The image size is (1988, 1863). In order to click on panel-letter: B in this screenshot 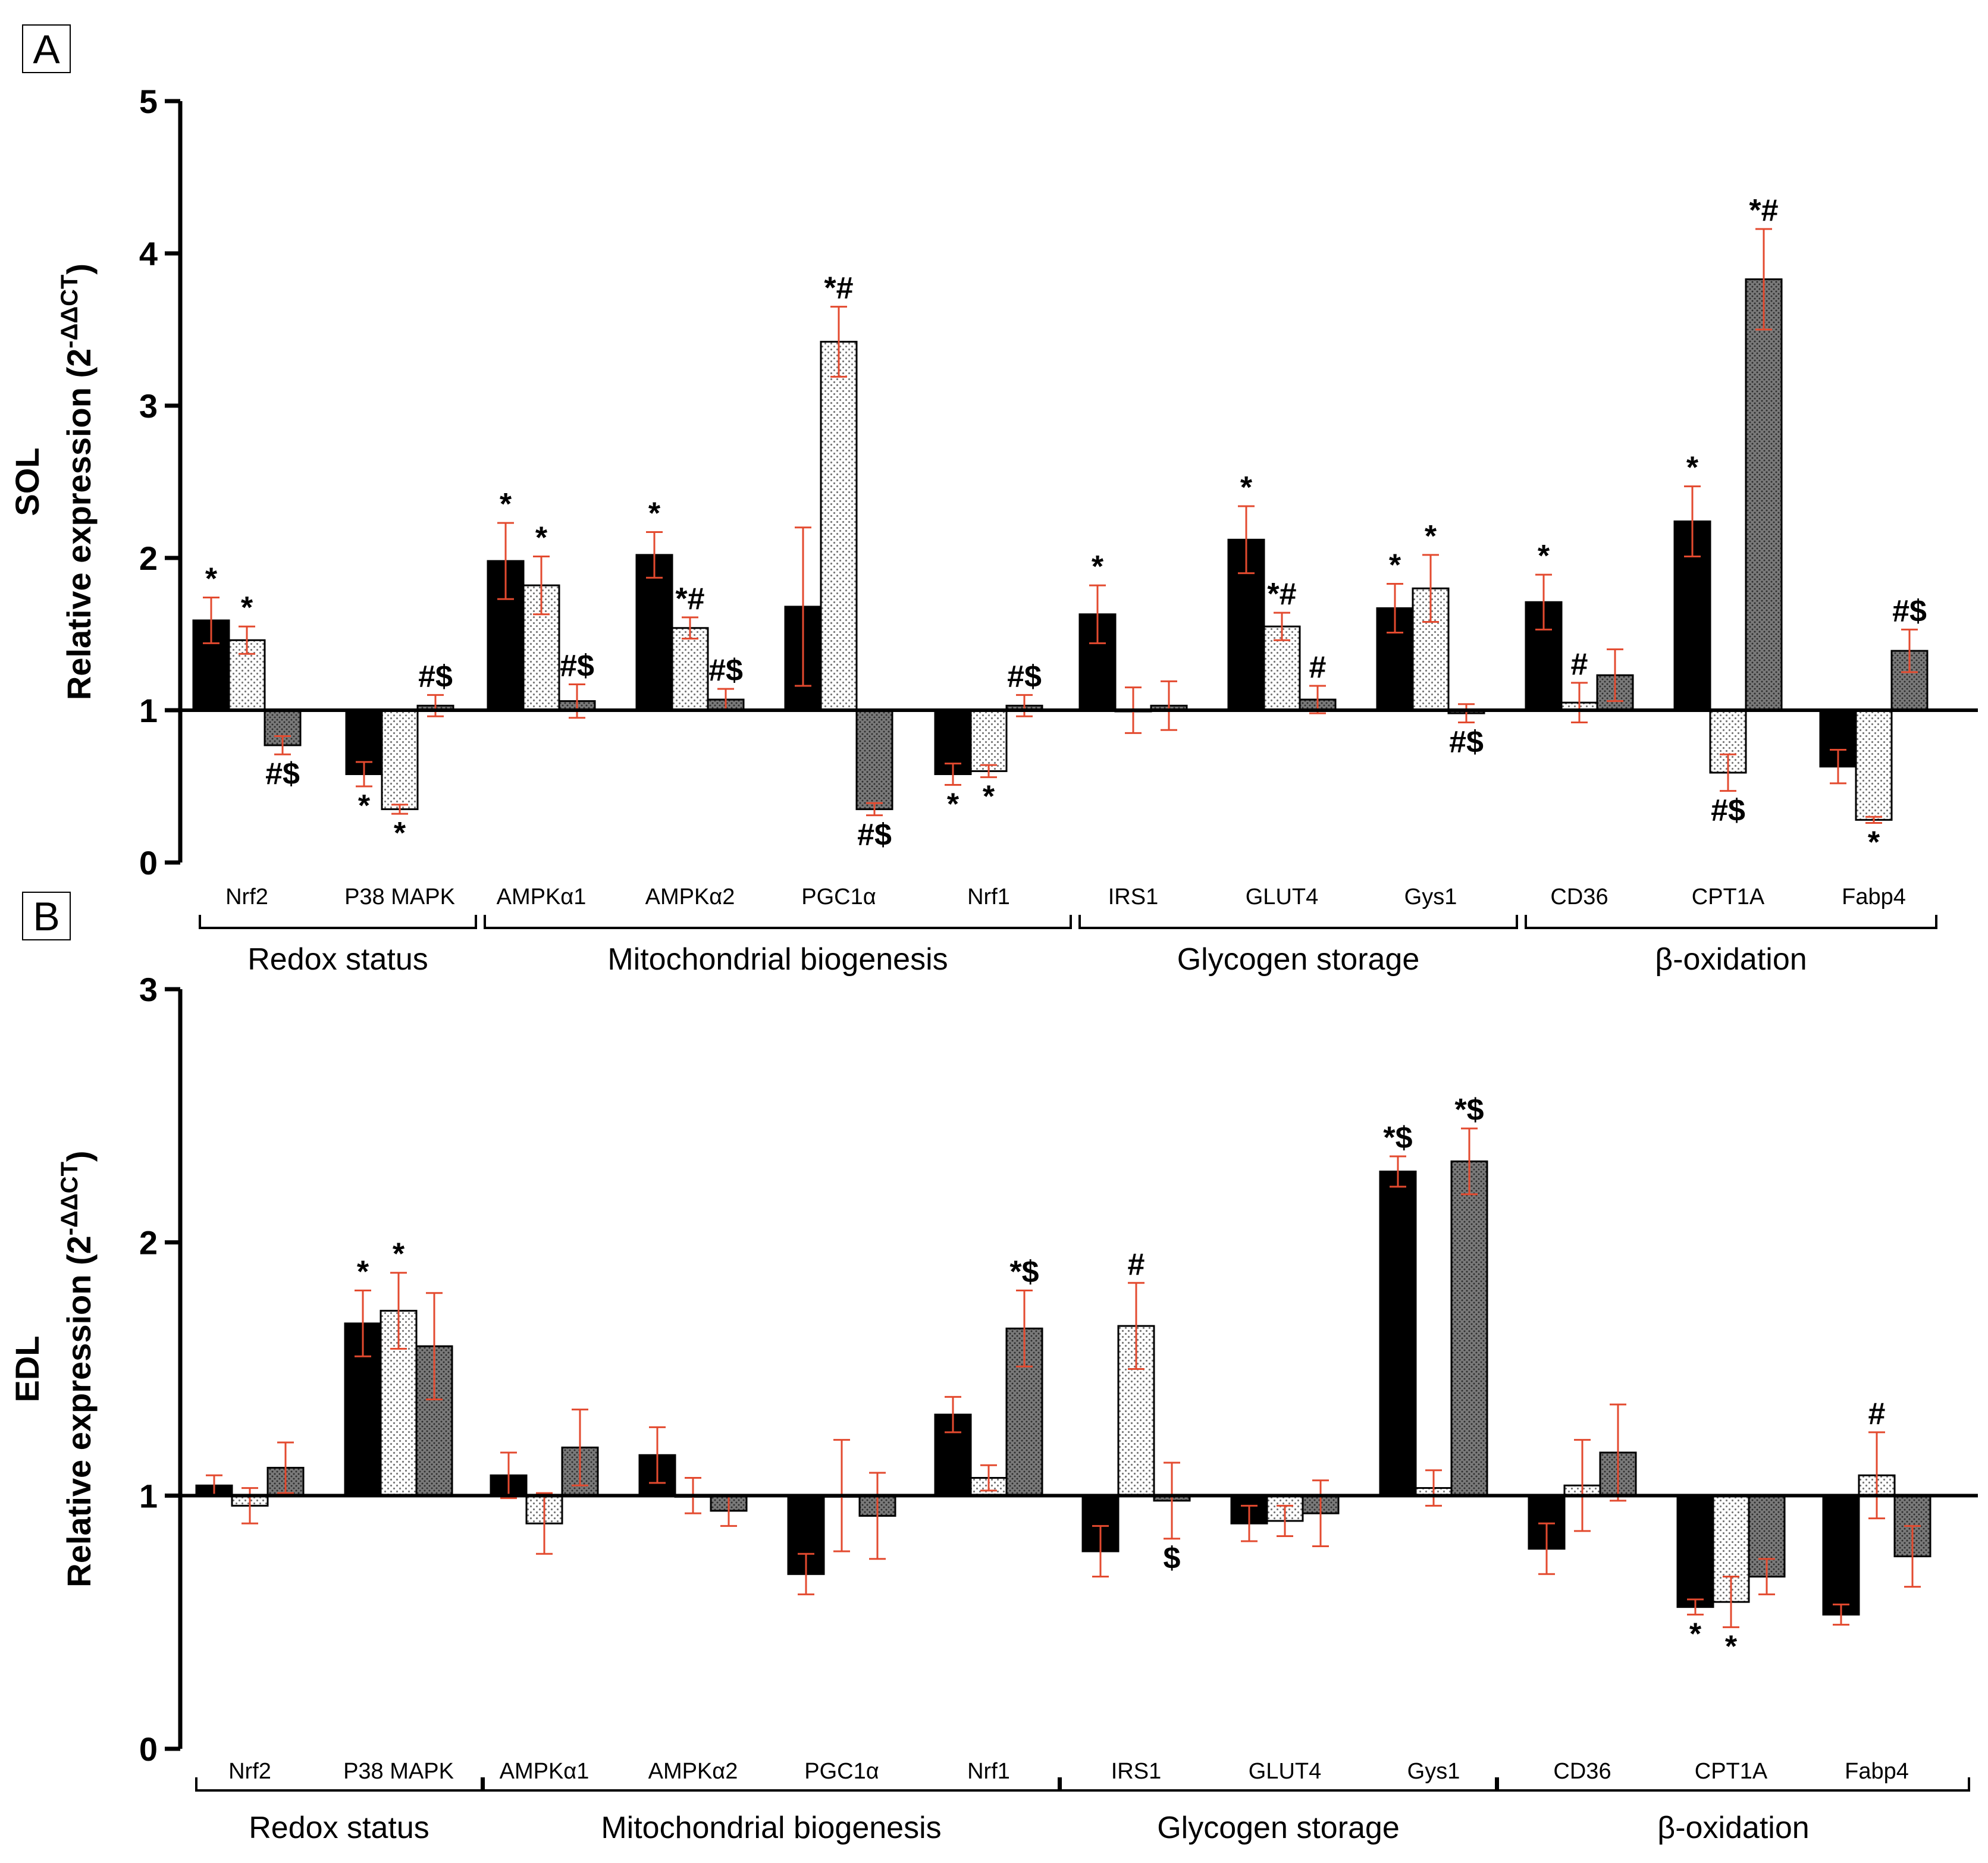, I will do `click(46, 916)`.